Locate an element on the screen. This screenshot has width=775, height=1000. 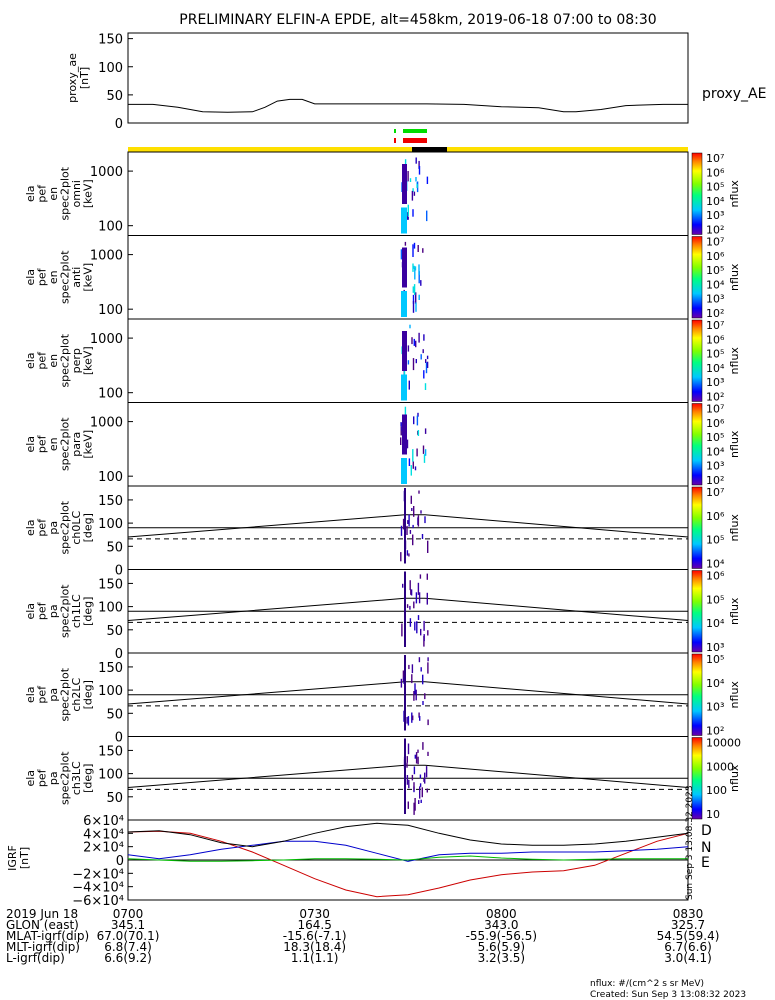
ch3-colorbar-rainbow-colorbar-icon is located at coordinates (697, 778).